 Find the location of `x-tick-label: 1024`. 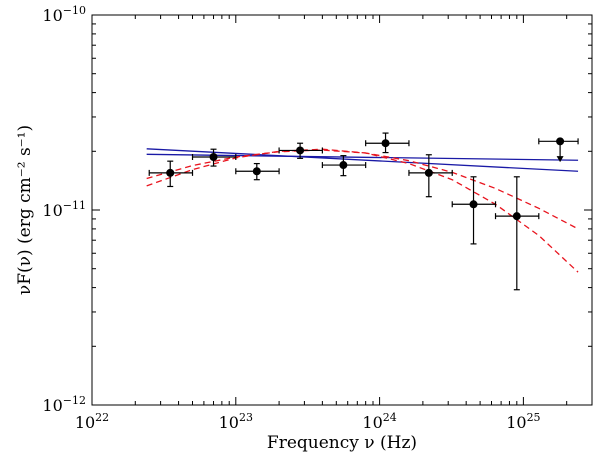

x-tick-label: 1024 is located at coordinates (379, 421).